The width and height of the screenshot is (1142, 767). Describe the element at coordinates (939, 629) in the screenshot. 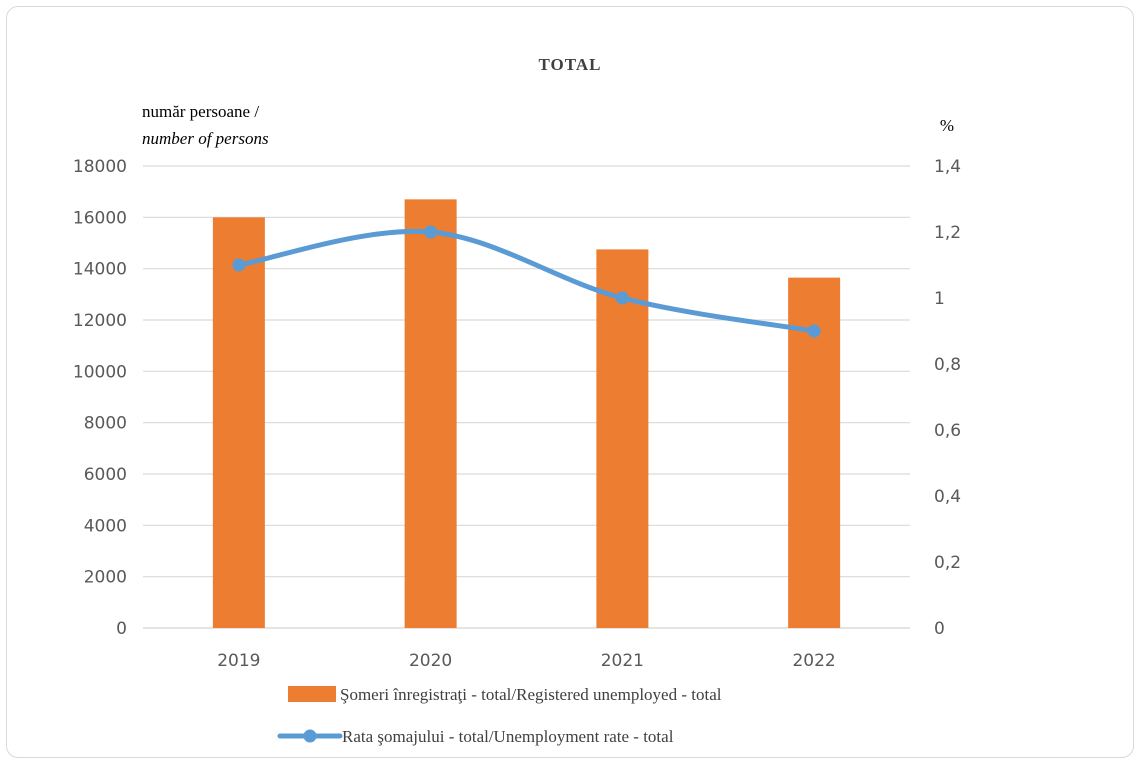

I see `right-tick-label: 0` at that location.